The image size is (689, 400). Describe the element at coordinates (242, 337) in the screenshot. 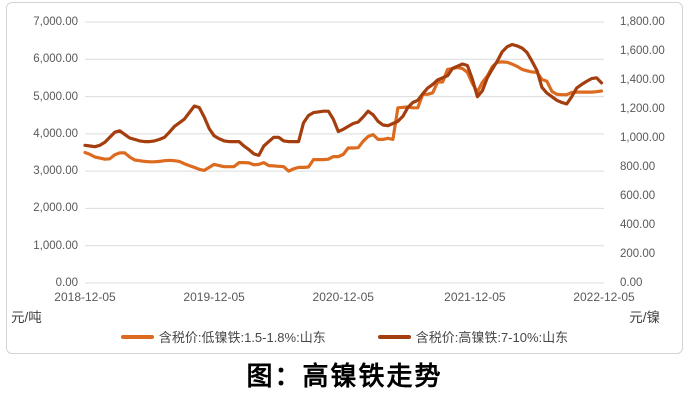

I see `legend-label-low-nickel: 含税价:低镍铁:1.5-1.8%:山东` at that location.